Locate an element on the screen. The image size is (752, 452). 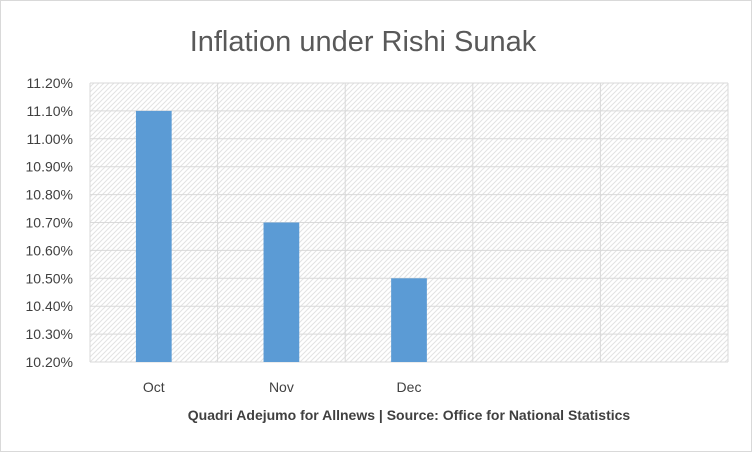
bar-nov is located at coordinates (281, 292).